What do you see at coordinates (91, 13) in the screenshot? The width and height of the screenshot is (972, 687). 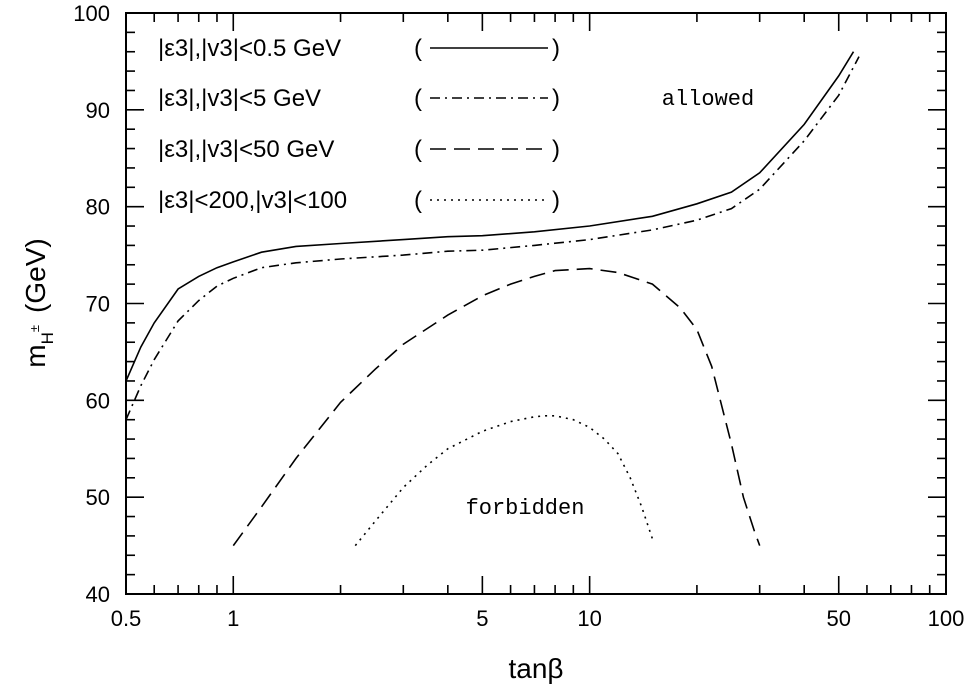 I see `y-tick-label: 100` at bounding box center [91, 13].